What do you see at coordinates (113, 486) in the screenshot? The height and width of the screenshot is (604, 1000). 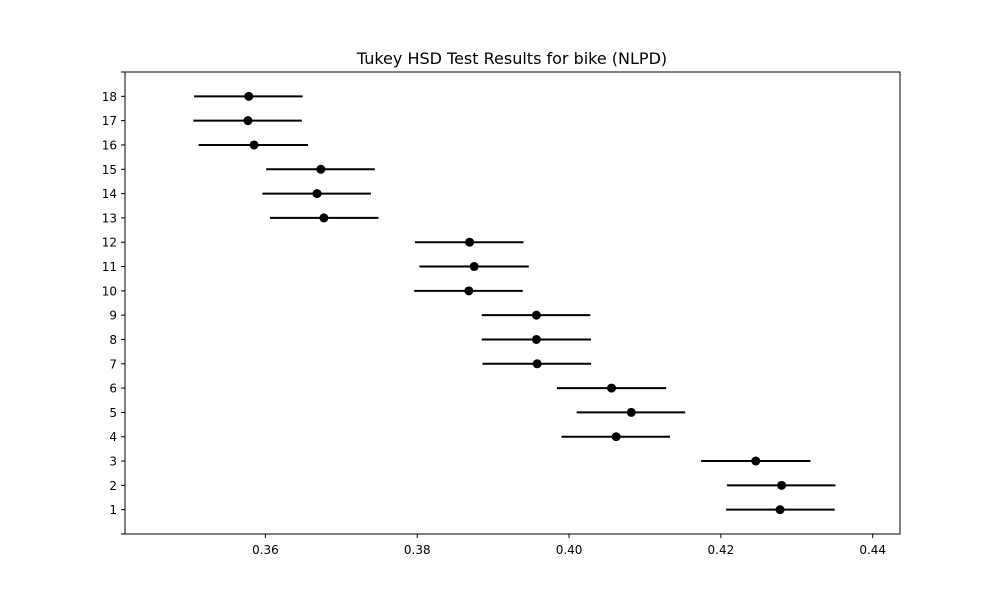 I see `y-tick-label: 2` at bounding box center [113, 486].